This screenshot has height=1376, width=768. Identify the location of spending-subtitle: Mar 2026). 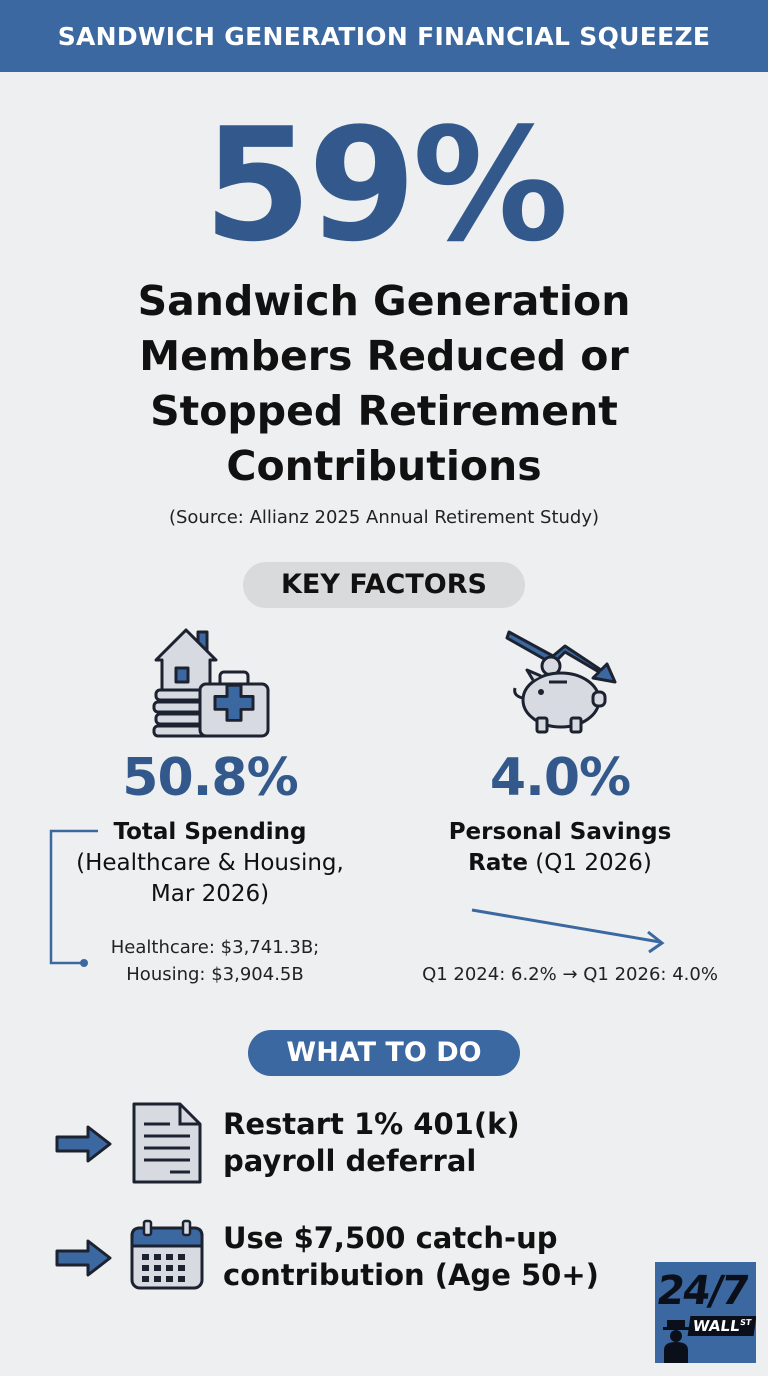
(210, 894).